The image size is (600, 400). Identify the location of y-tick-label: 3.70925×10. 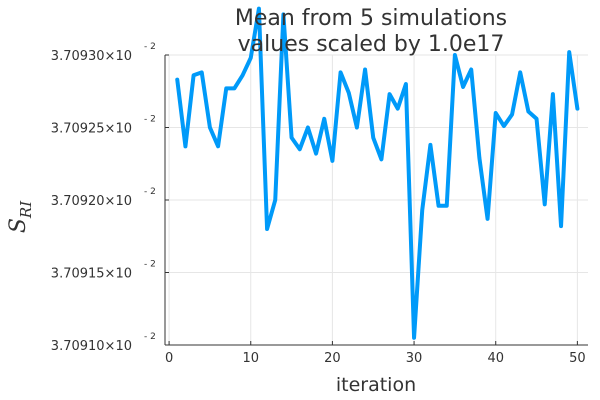
(91, 129).